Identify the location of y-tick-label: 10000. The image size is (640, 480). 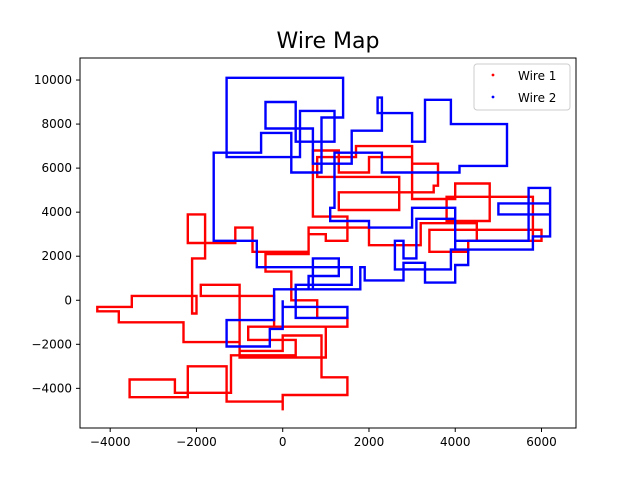
(53, 80).